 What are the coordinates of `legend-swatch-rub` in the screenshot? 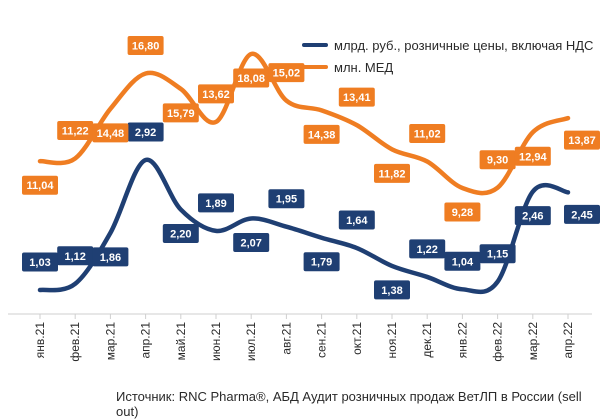 It's located at (315, 45).